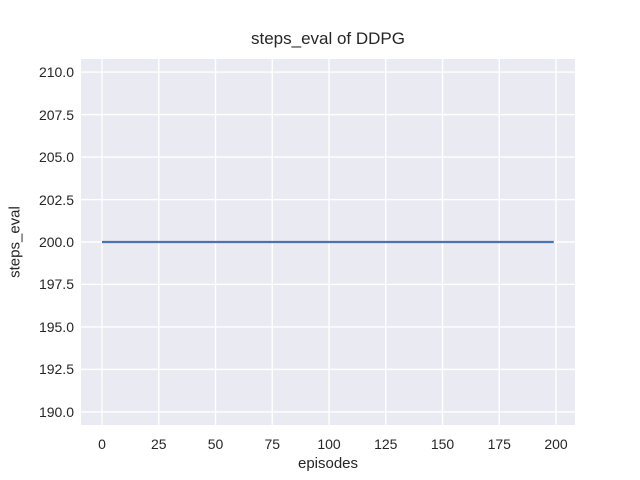 The image size is (640, 480). What do you see at coordinates (15, 242) in the screenshot?
I see `y-axis-label: steps_eval` at bounding box center [15, 242].